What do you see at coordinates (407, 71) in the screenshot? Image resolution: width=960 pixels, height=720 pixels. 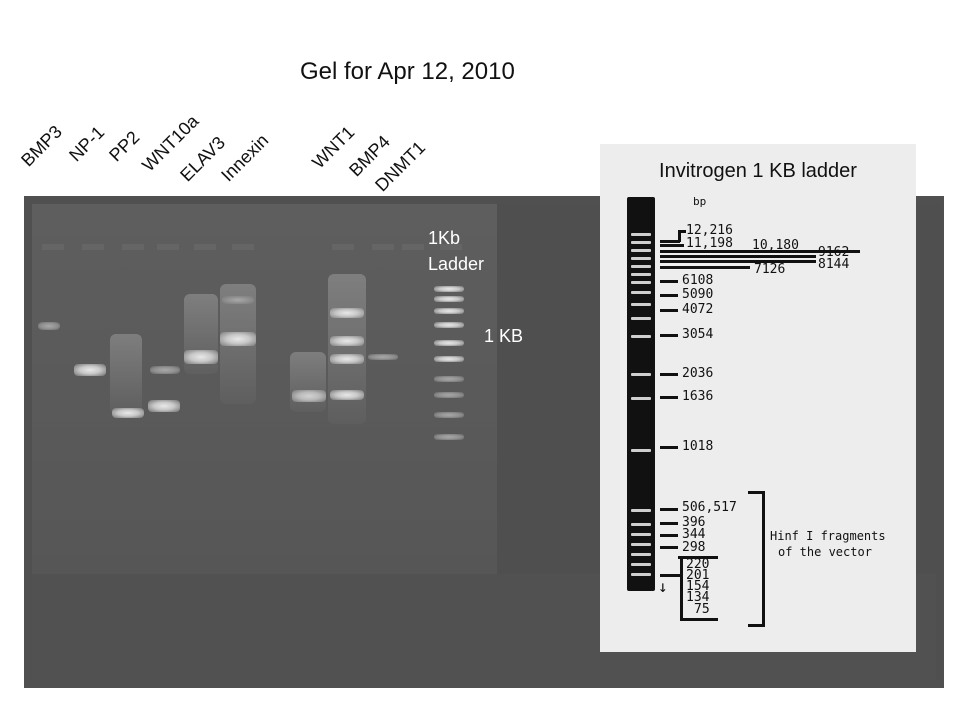 I see `gel-title: Gel for Apr 12, 2010` at bounding box center [407, 71].